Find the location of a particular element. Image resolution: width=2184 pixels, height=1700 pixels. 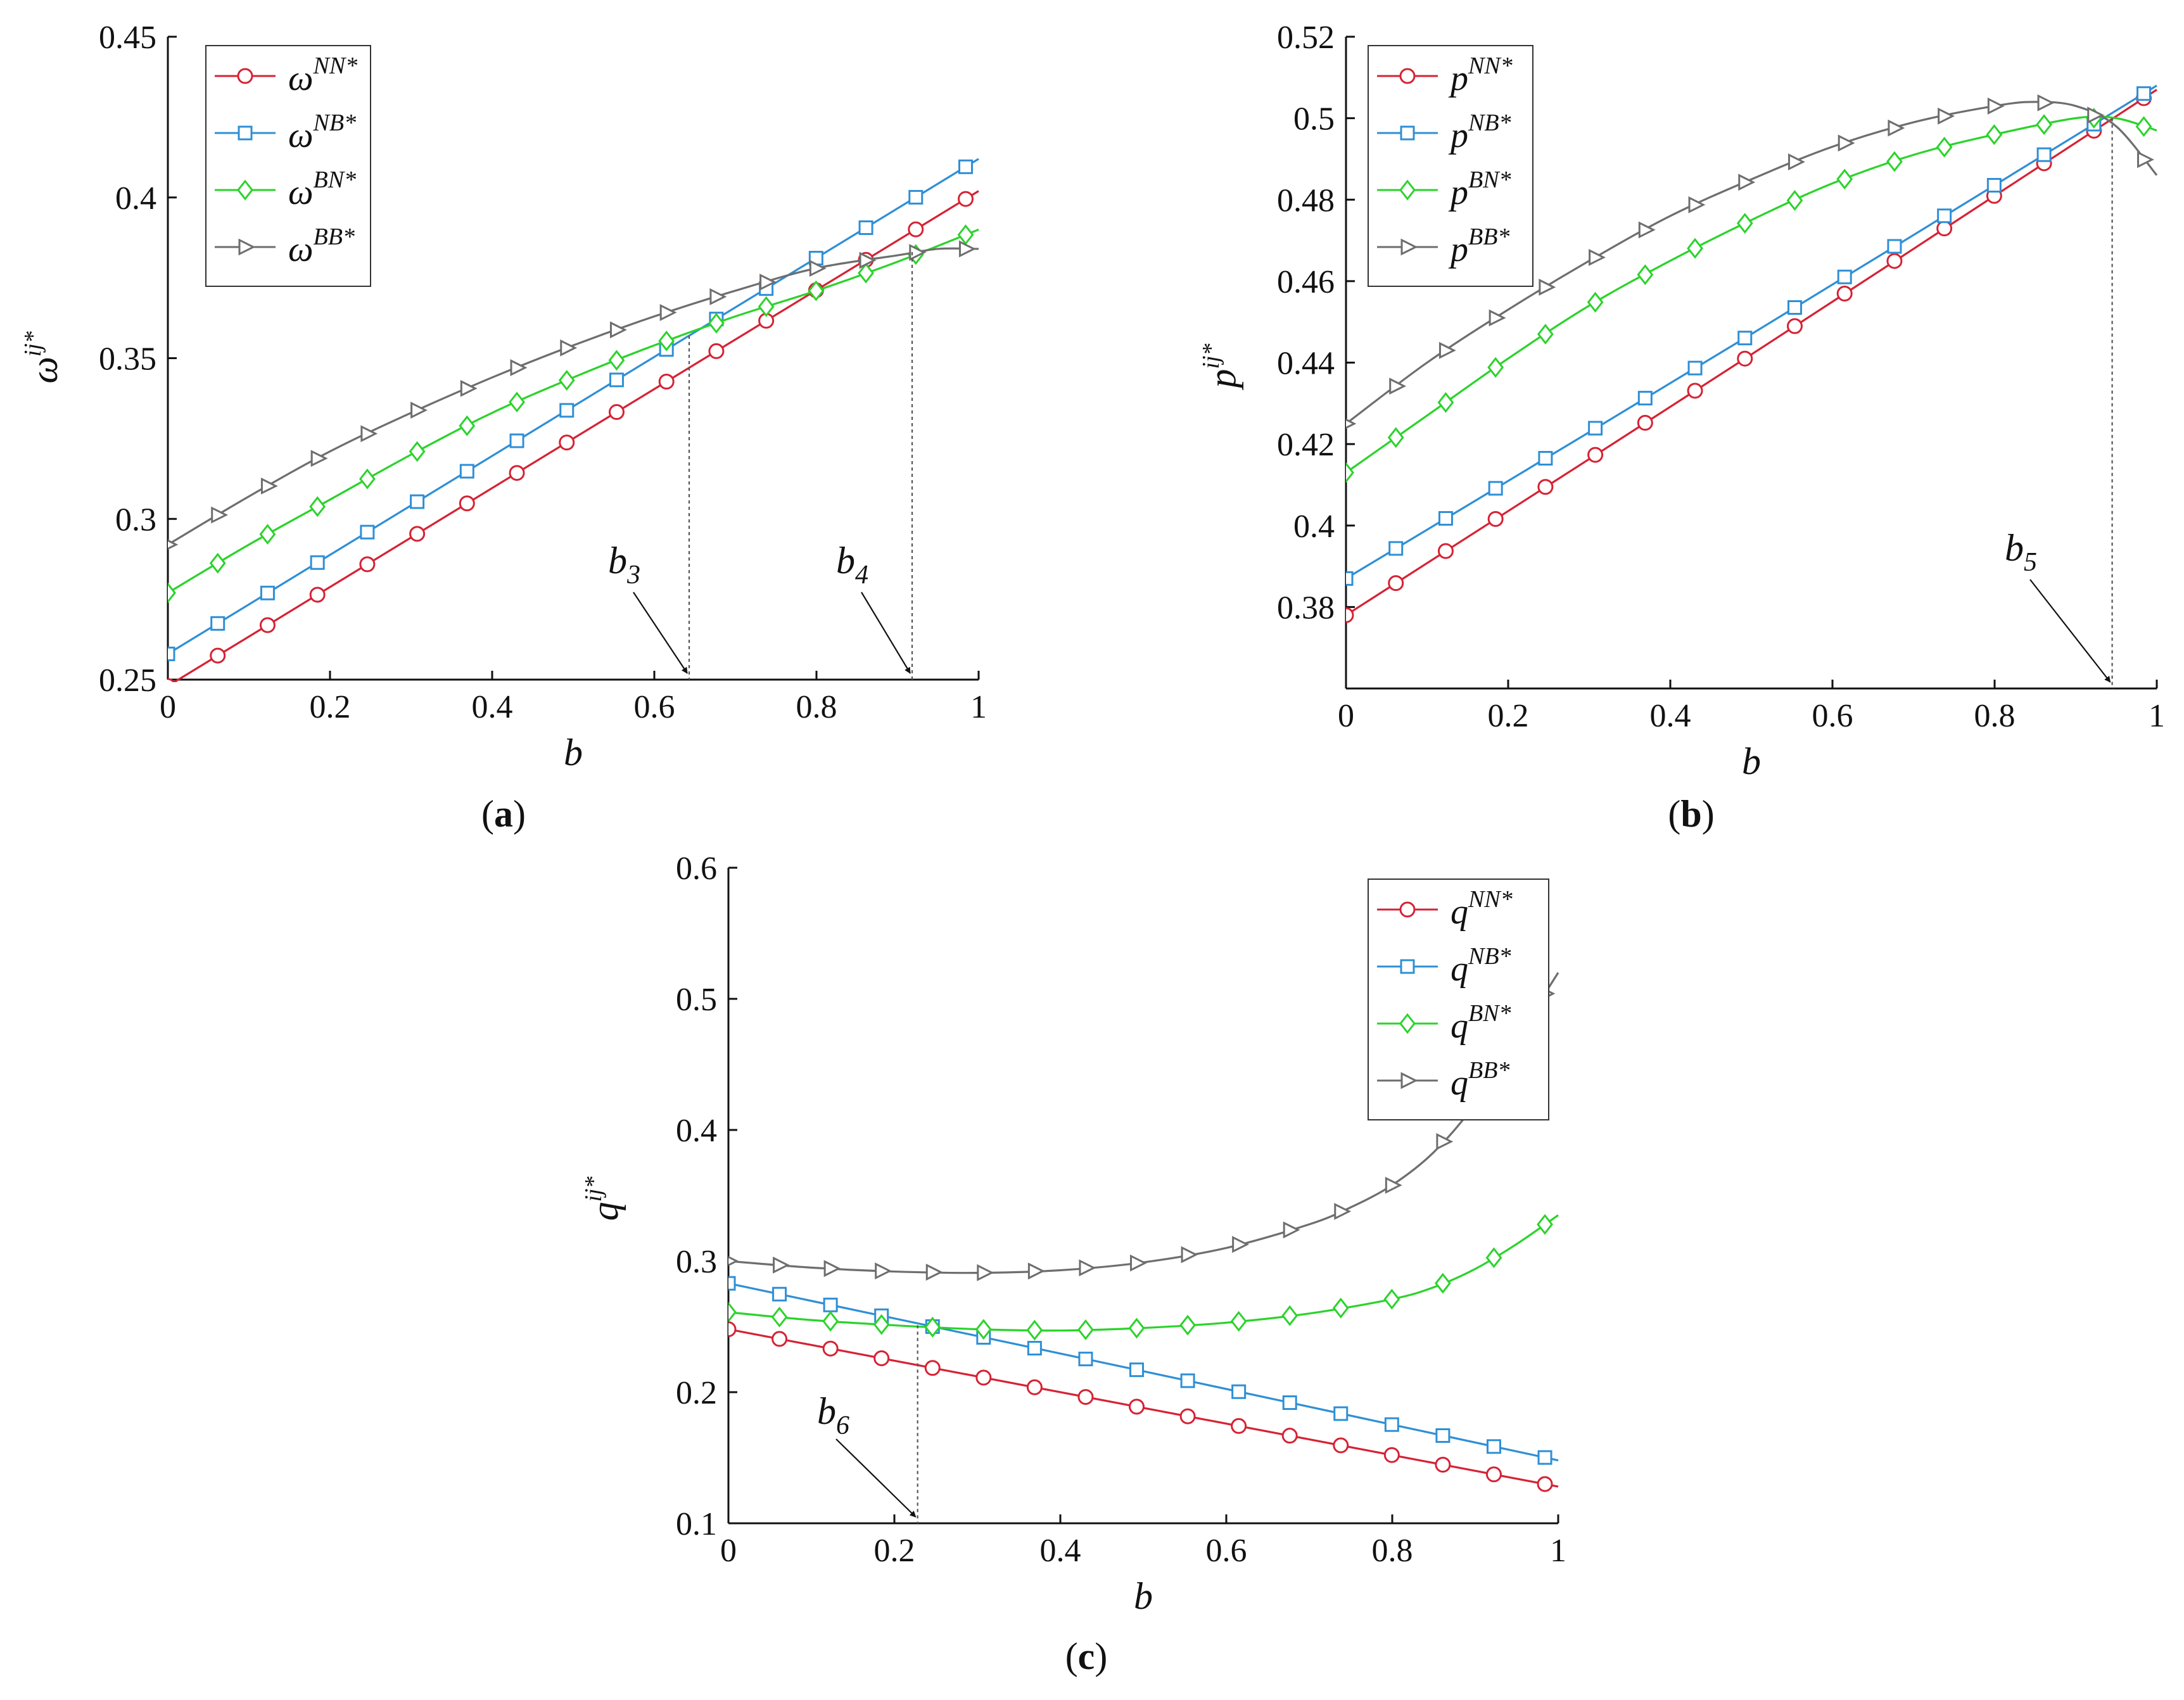

annotation-arrow-b6 is located at coordinates (876, 1478).